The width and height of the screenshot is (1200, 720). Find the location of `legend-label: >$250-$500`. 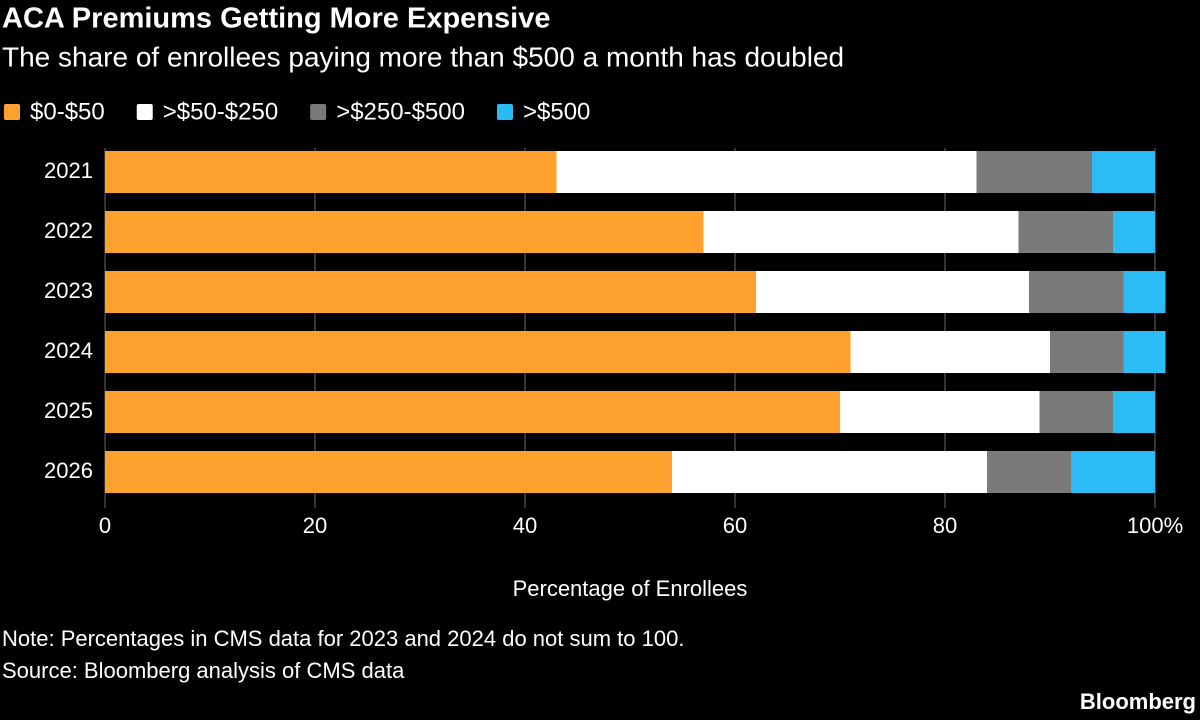

legend-label: >$250-$500 is located at coordinates (400, 111).